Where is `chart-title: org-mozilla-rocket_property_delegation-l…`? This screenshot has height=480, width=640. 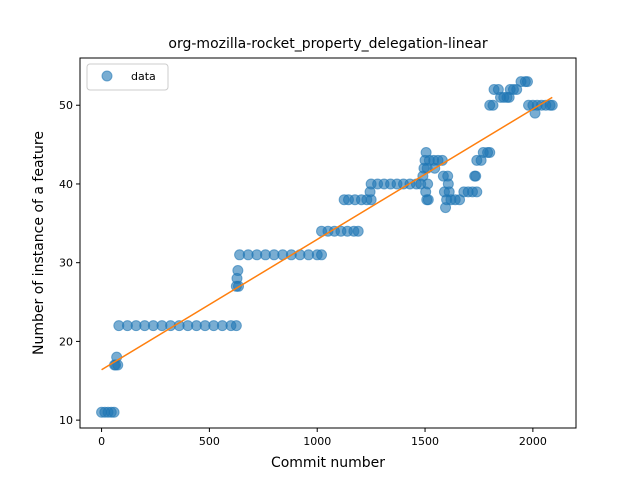 chart-title: org-mozilla-rocket_property_delegation-l… is located at coordinates (327, 44).